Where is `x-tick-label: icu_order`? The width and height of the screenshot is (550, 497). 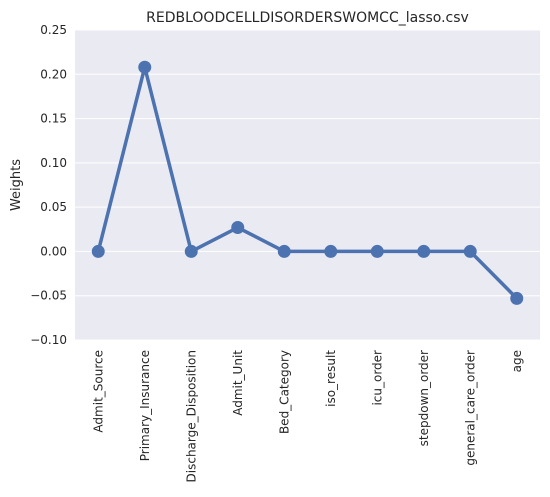
x-tick-label: icu_order is located at coordinates (377, 378).